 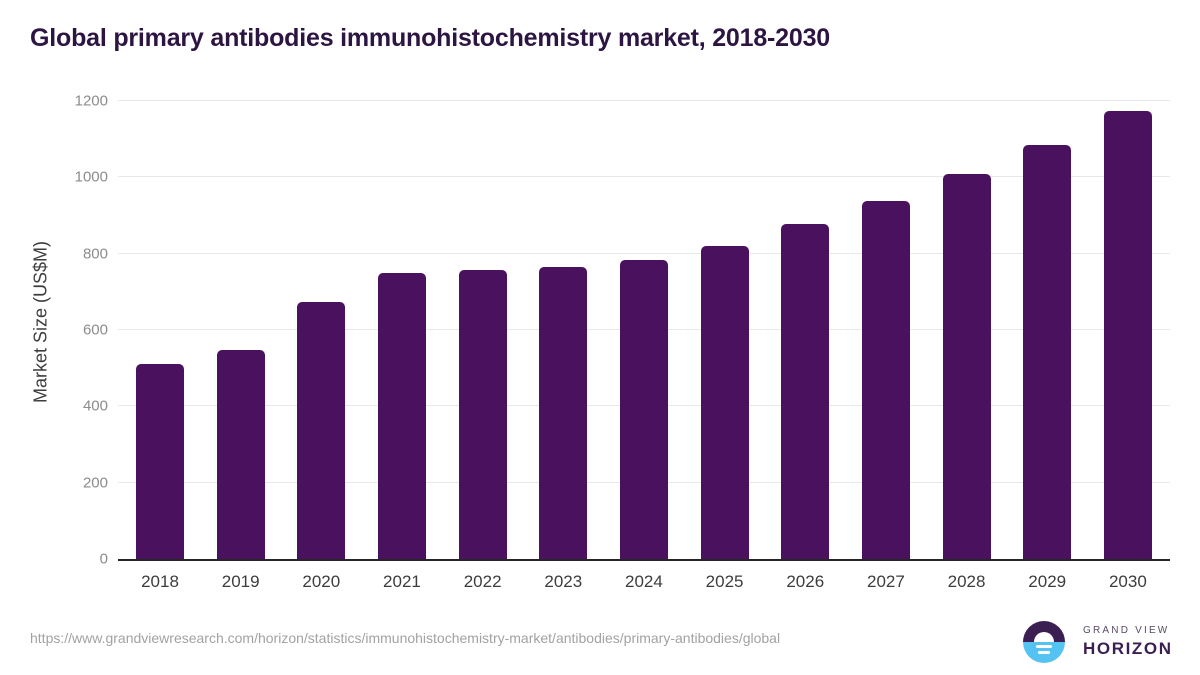 I want to click on x-tick-label-2019: 2019, so click(x=240, y=581).